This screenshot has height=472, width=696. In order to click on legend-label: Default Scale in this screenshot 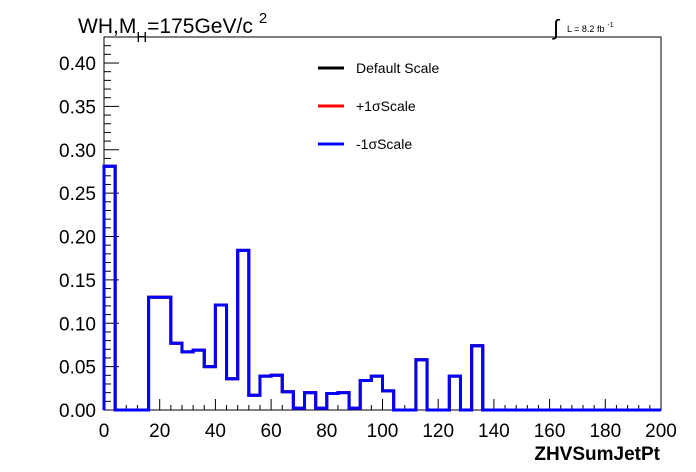, I will do `click(397, 68)`.